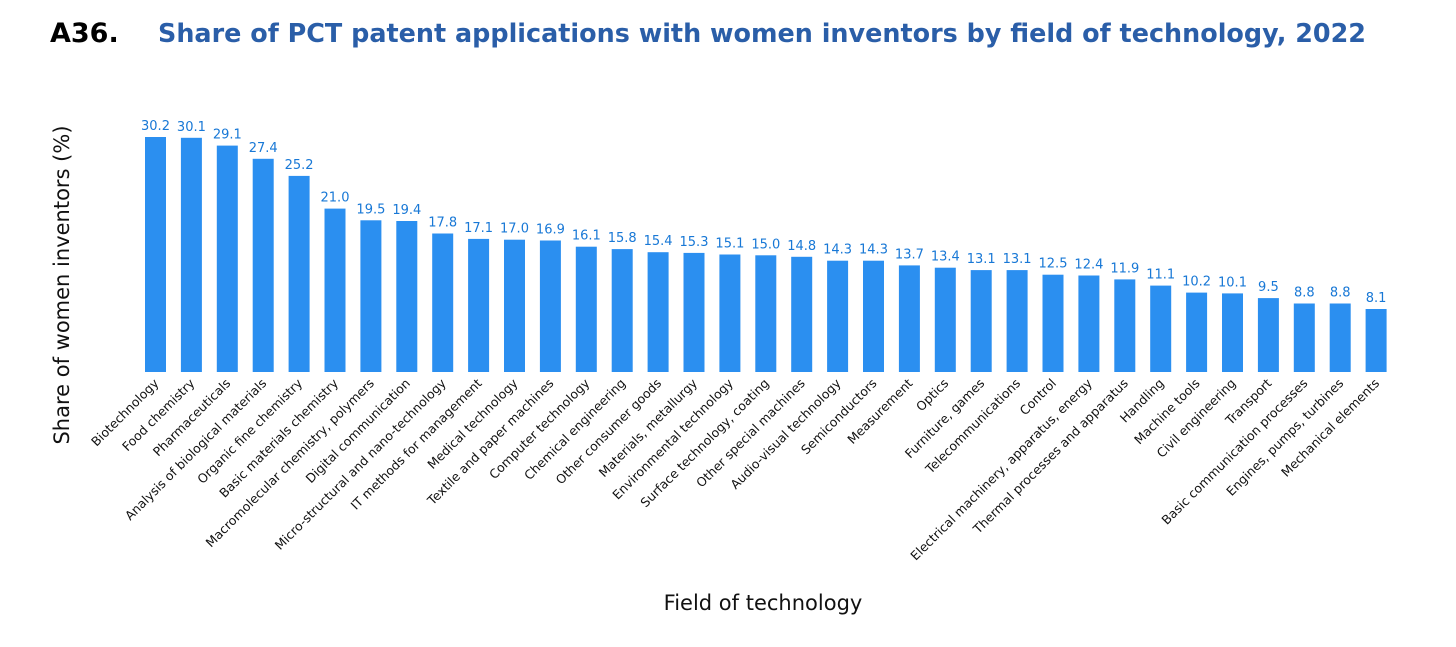 The height and width of the screenshot is (647, 1456). What do you see at coordinates (1160, 275) in the screenshot?
I see `value-label: 11.1` at bounding box center [1160, 275].